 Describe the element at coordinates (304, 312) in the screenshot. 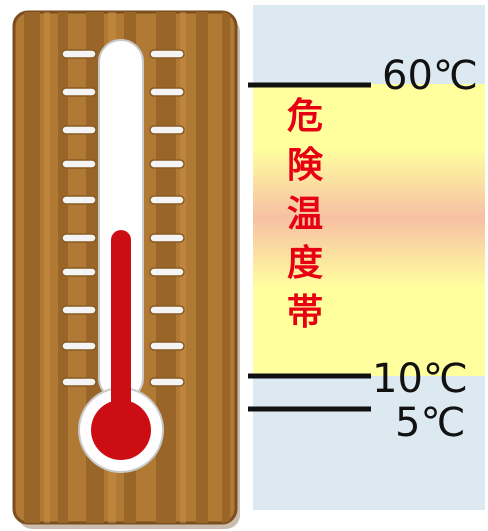

I see `danger-zone-char: 帯` at that location.